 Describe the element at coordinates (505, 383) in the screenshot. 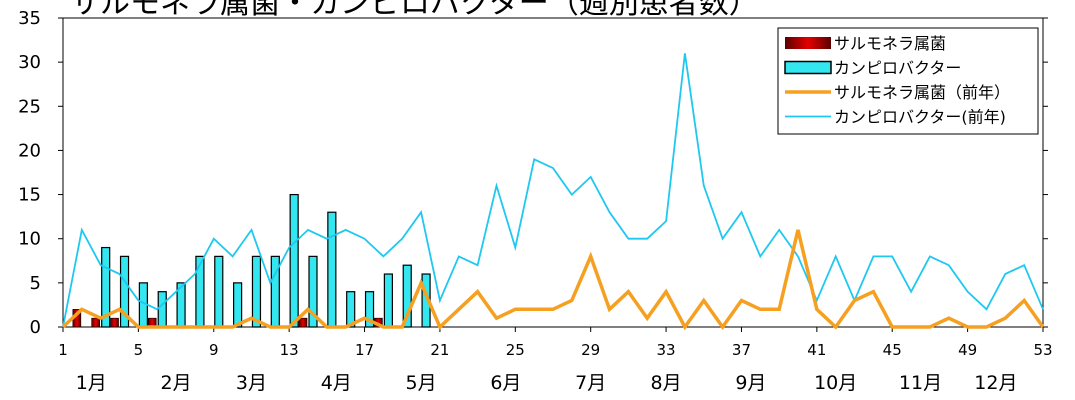

I see `month-label: 6月` at that location.